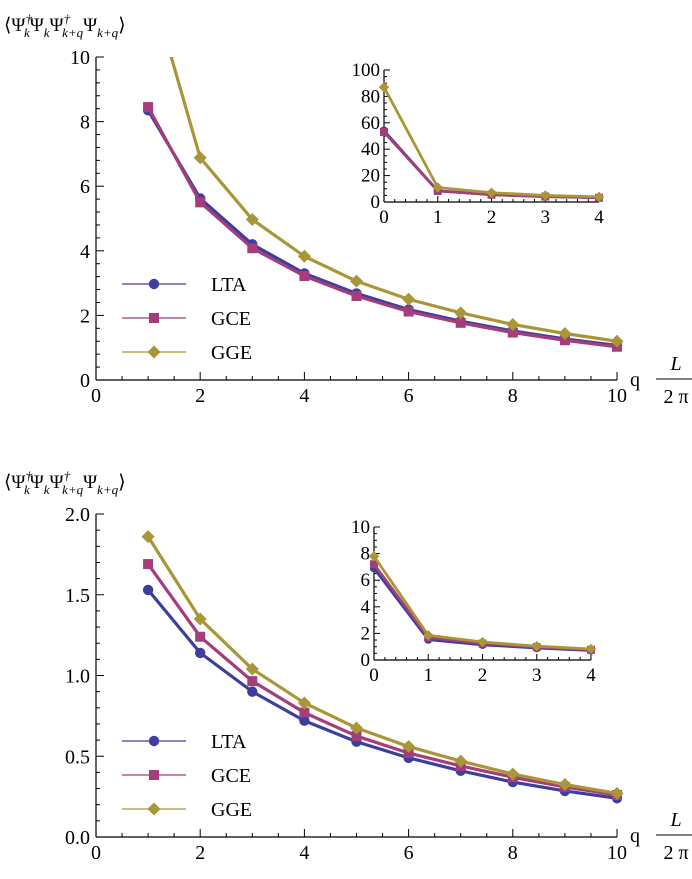 This screenshot has width=692, height=879. I want to click on y-tick-label: 2.0, so click(77, 515).